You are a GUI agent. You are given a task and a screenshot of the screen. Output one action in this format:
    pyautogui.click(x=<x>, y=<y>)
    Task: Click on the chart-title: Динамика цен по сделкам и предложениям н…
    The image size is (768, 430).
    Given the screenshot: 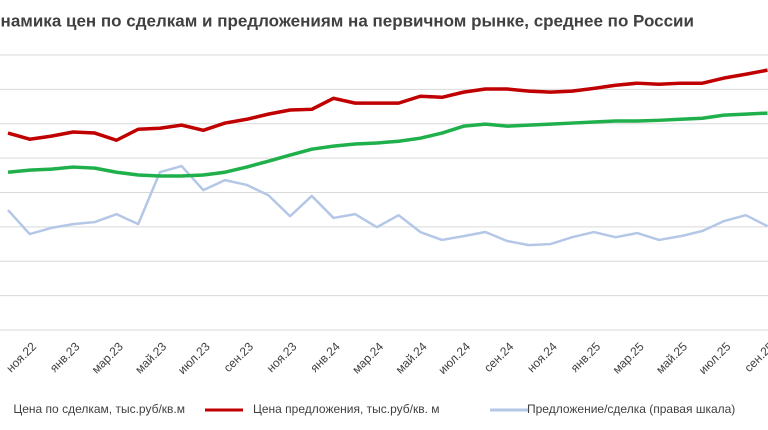 What is the action you would take?
    pyautogui.click(x=347, y=20)
    